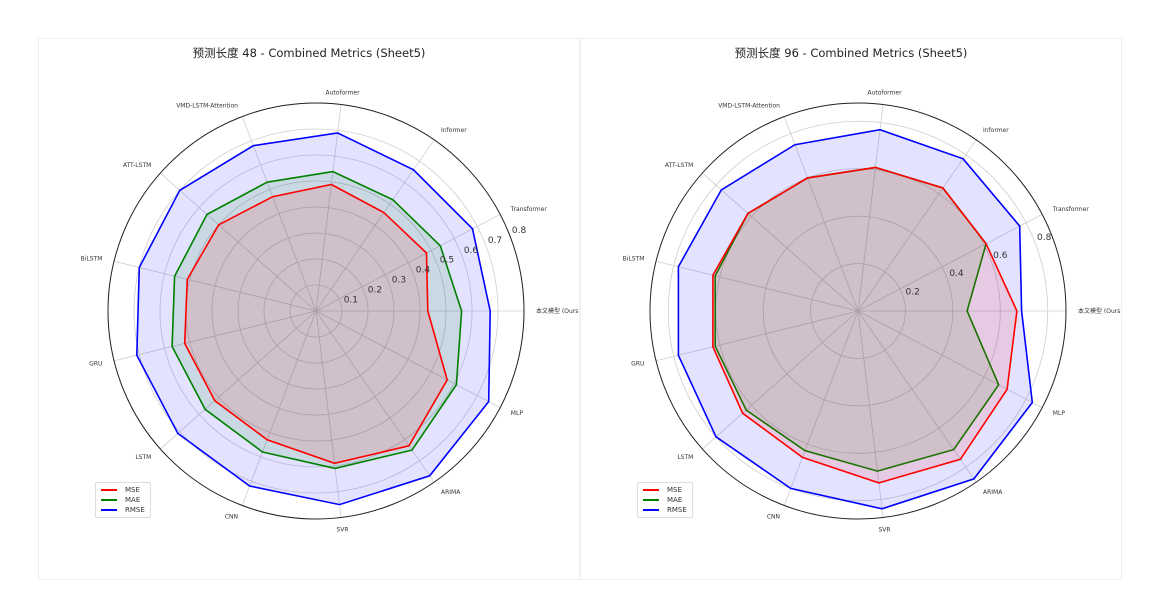 The image size is (1156, 615). What do you see at coordinates (851, 53) in the screenshot?
I see `chart-title: 预测长度 96 - Combined Metrics (Sheet5)` at bounding box center [851, 53].